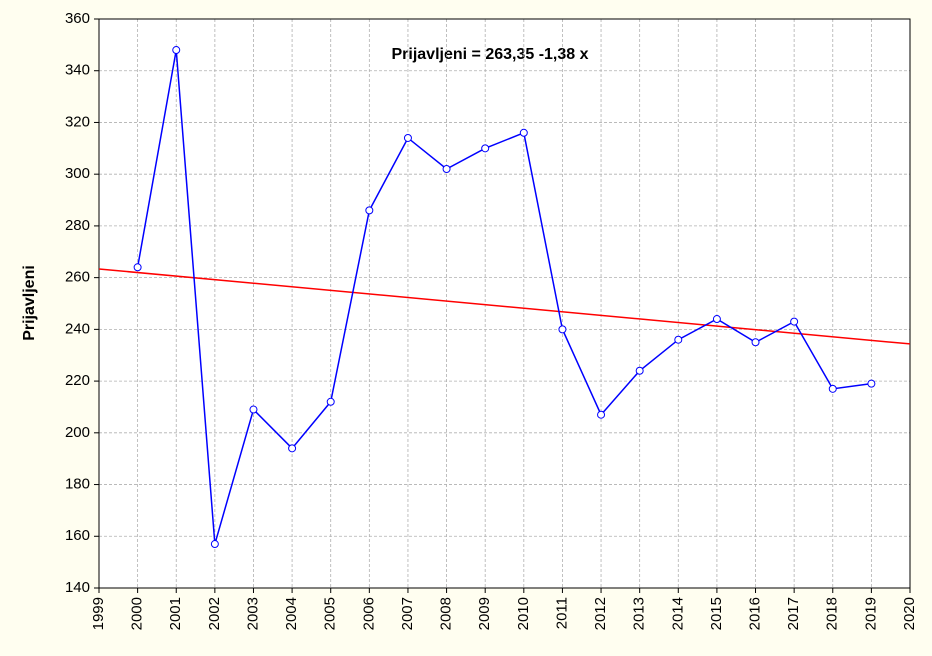  I want to click on y-tick-label: 320, so click(77, 121).